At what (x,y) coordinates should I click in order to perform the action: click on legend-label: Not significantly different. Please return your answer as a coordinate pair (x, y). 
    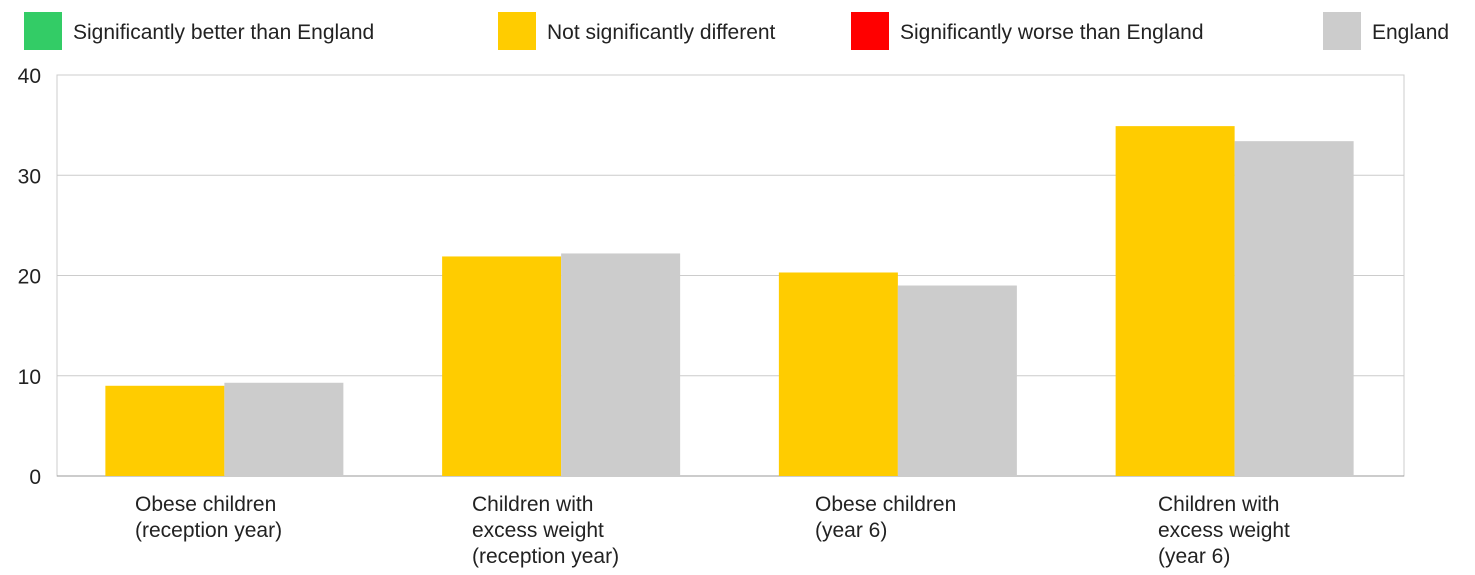
    Looking at the image, I should click on (661, 32).